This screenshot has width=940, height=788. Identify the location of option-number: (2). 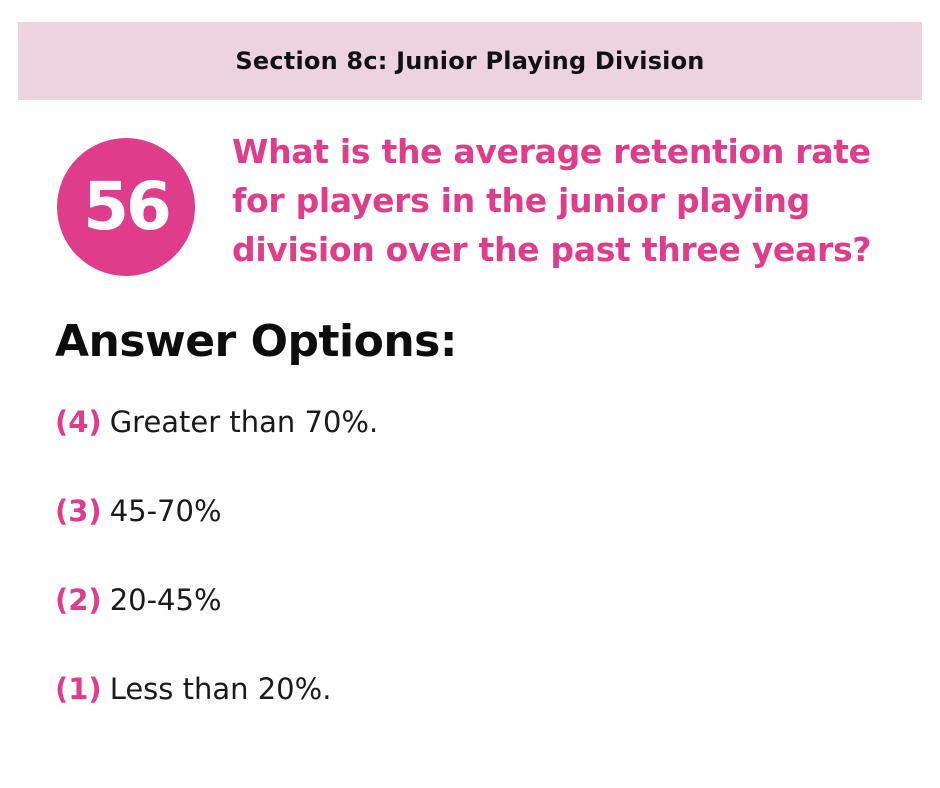
(78, 600).